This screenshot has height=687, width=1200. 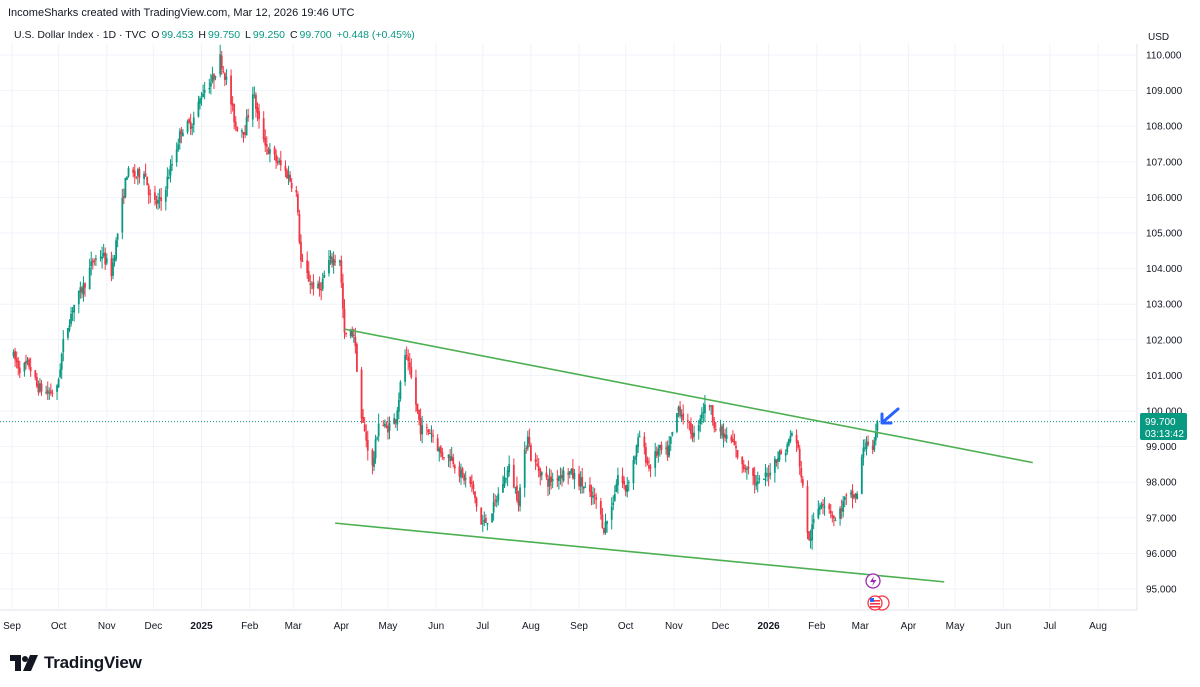 What do you see at coordinates (1161, 483) in the screenshot?
I see `price-tick-label: 98.000` at bounding box center [1161, 483].